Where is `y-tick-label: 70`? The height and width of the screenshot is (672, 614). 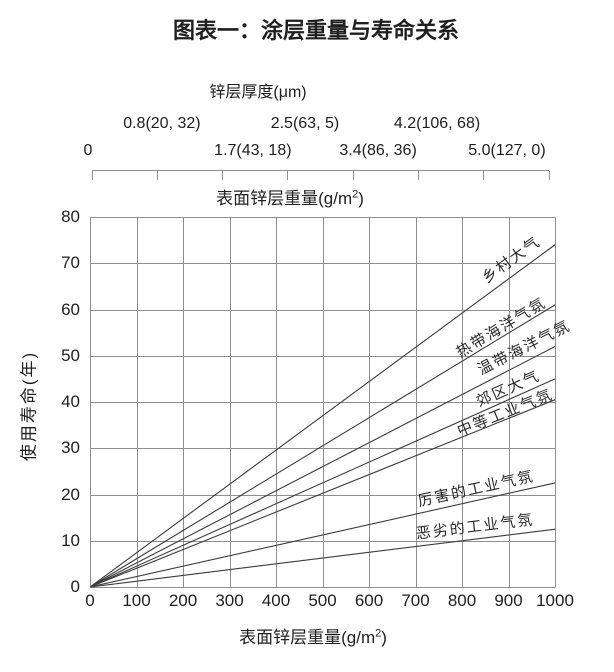 y-tick-label: 70 is located at coordinates (70, 263).